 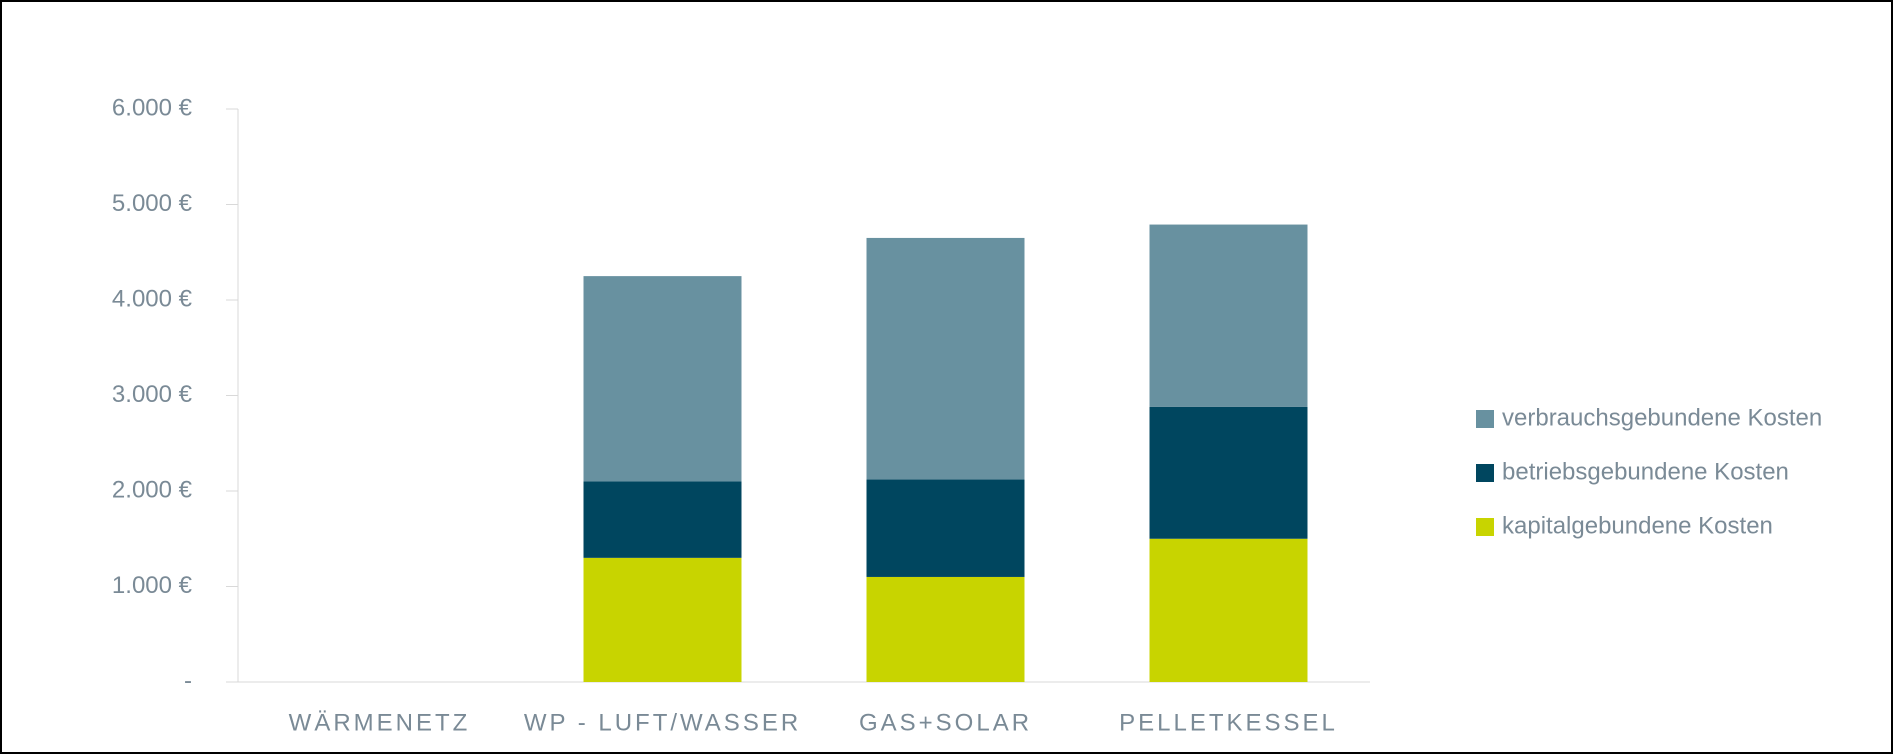 What do you see at coordinates (1662, 417) in the screenshot?
I see `legend-label: verbrauchsgebundene Kosten` at bounding box center [1662, 417].